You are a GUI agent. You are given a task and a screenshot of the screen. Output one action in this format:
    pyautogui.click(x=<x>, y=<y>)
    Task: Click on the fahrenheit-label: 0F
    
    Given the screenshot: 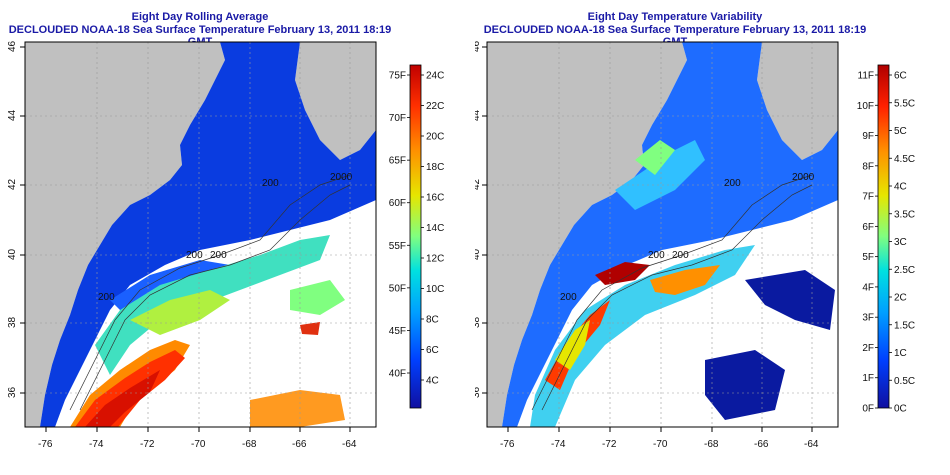 What is the action you would take?
    pyautogui.click(x=868, y=409)
    